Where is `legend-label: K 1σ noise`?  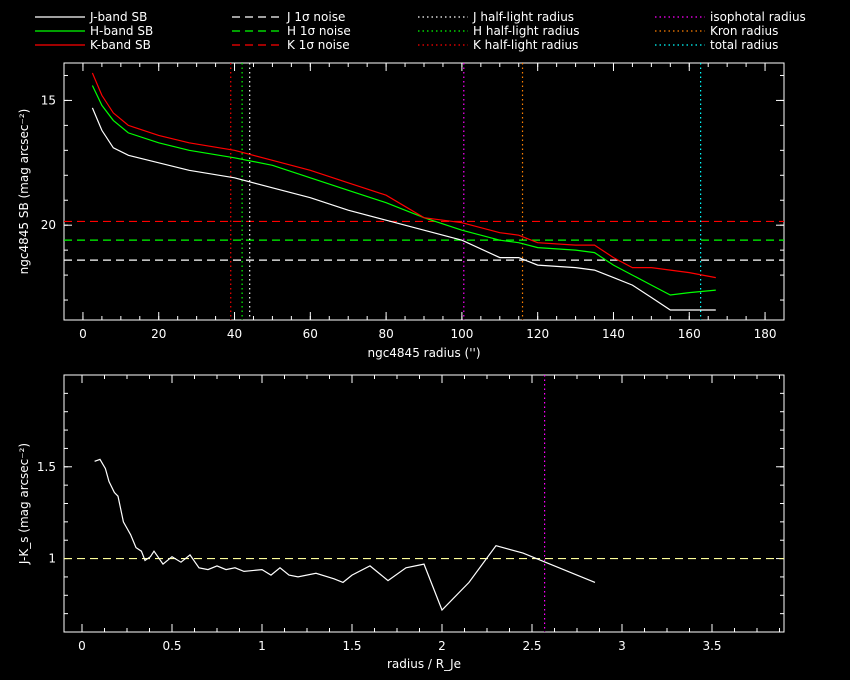 legend-label: K 1σ noise is located at coordinates (318, 45).